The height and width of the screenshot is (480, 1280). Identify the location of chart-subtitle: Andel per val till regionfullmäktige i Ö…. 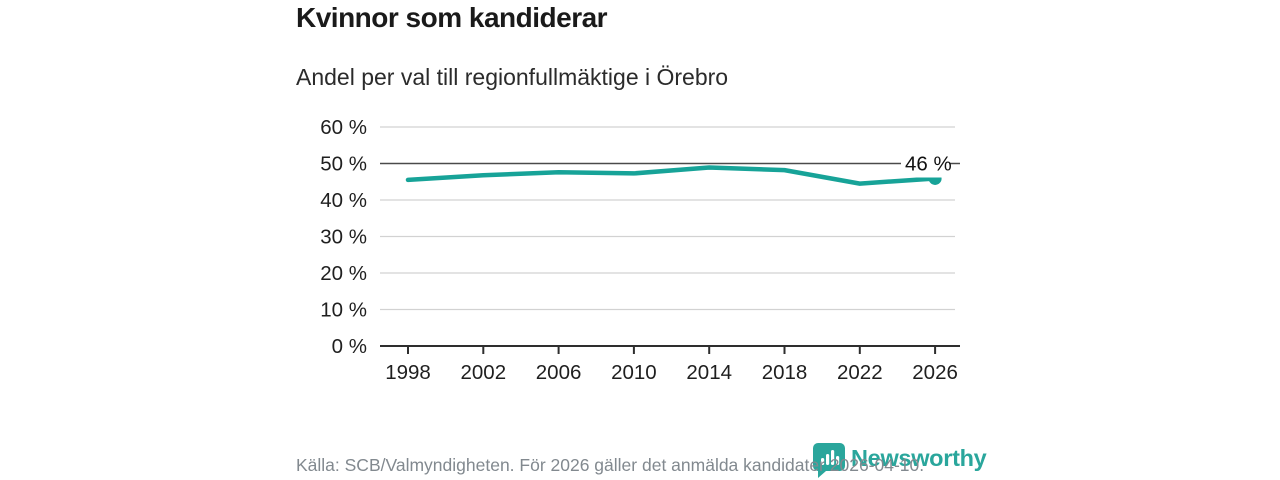
(512, 77).